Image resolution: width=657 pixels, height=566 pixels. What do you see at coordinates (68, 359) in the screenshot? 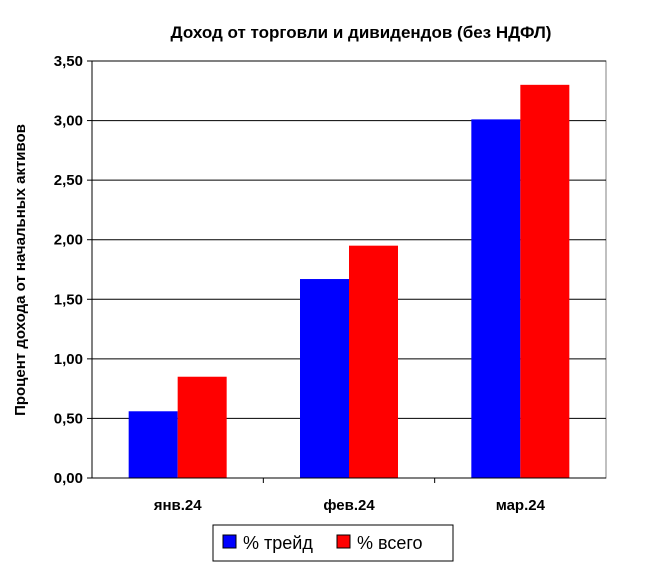
I see `y-tick-label: 1,00` at bounding box center [68, 359].